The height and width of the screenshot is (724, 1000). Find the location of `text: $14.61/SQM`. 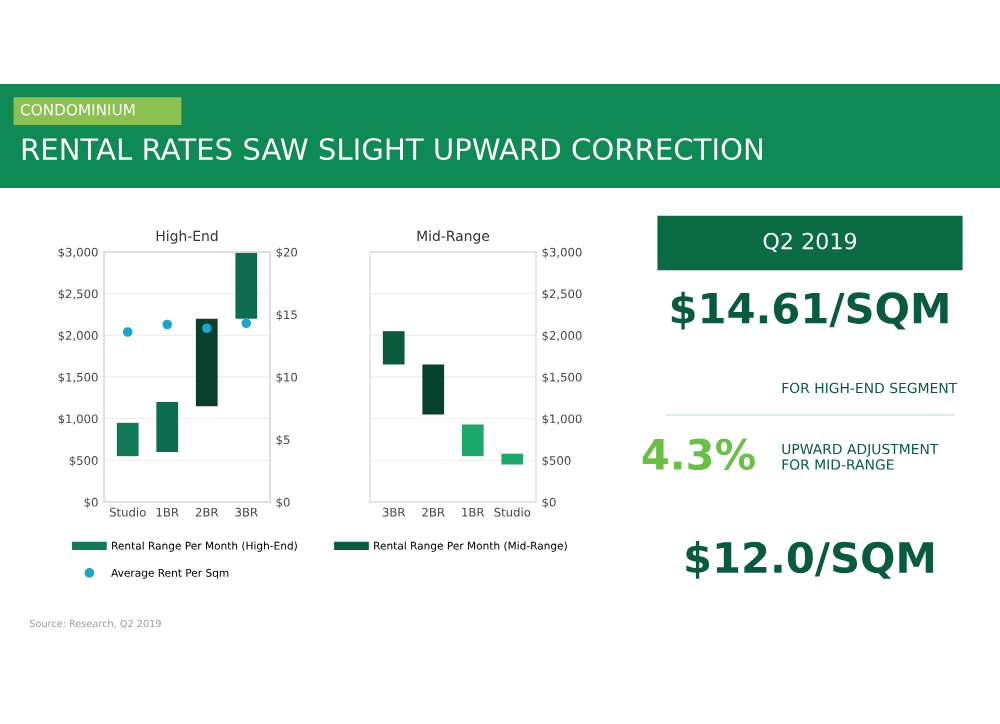

text: $14.61/SQM is located at coordinates (809, 310).